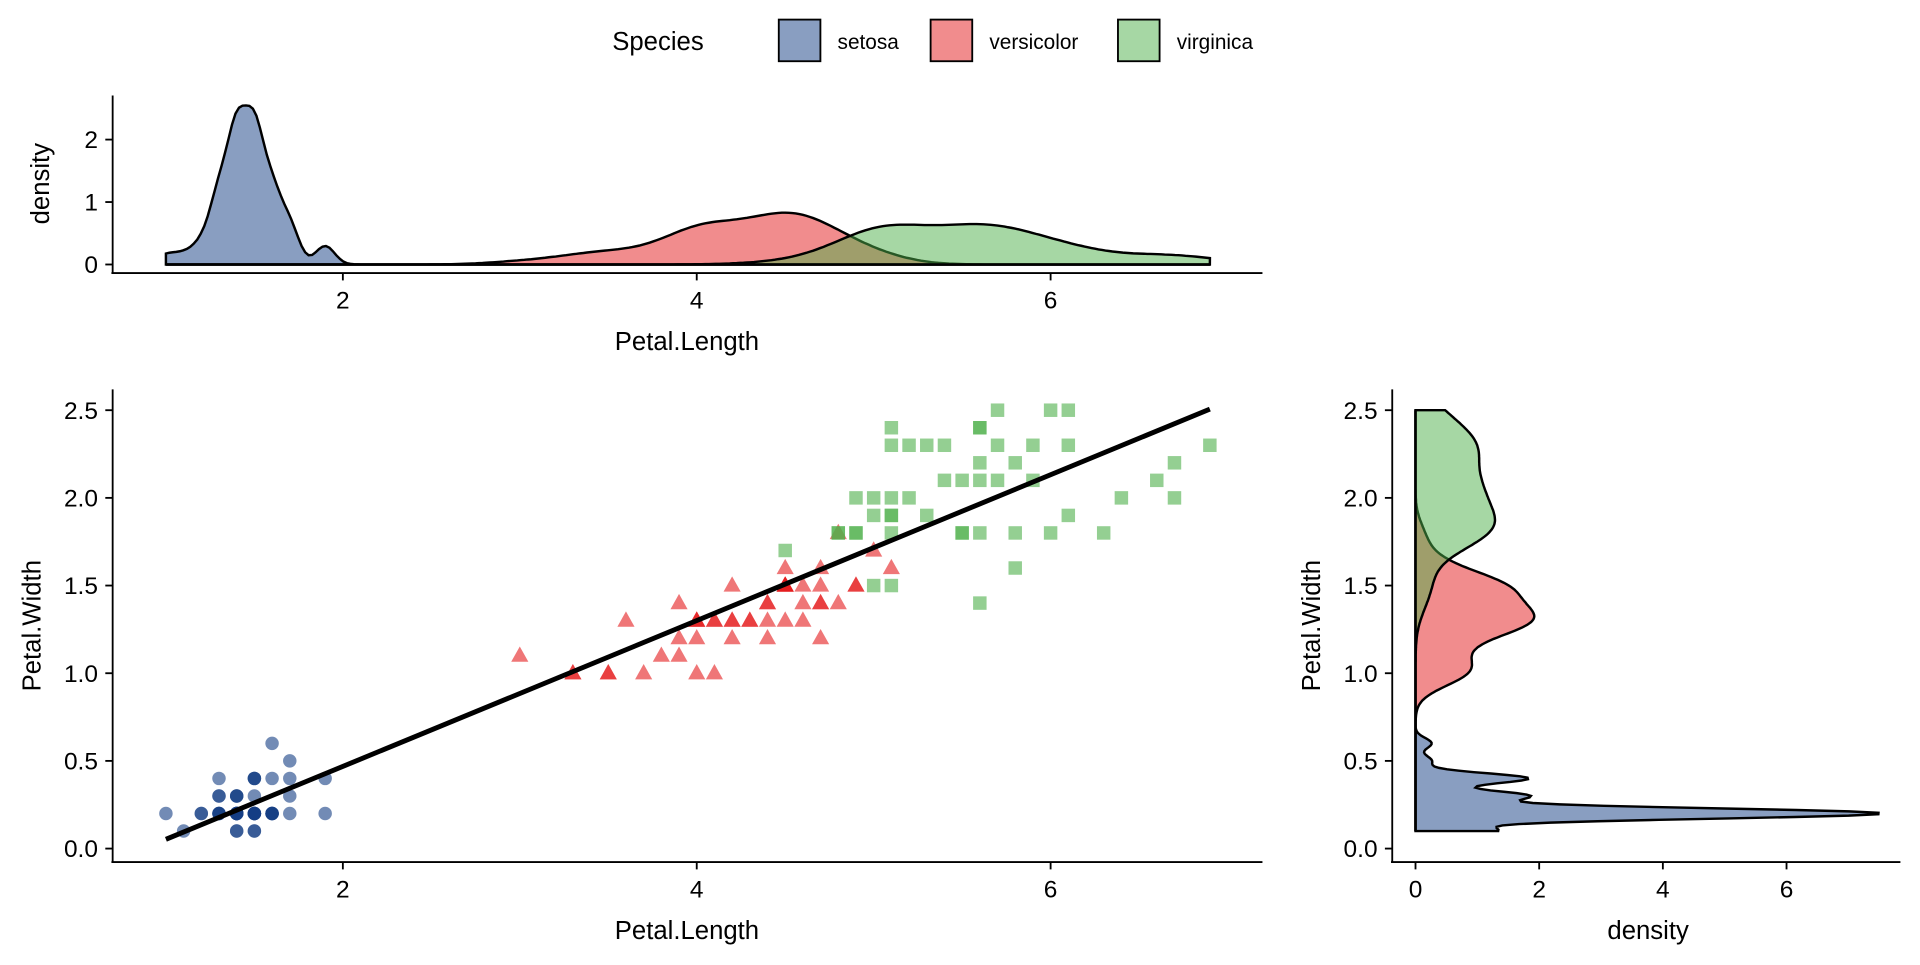 Image resolution: width=1920 pixels, height=965 pixels. Describe the element at coordinates (1787, 890) in the screenshot. I see `right-x-tick: 6` at that location.